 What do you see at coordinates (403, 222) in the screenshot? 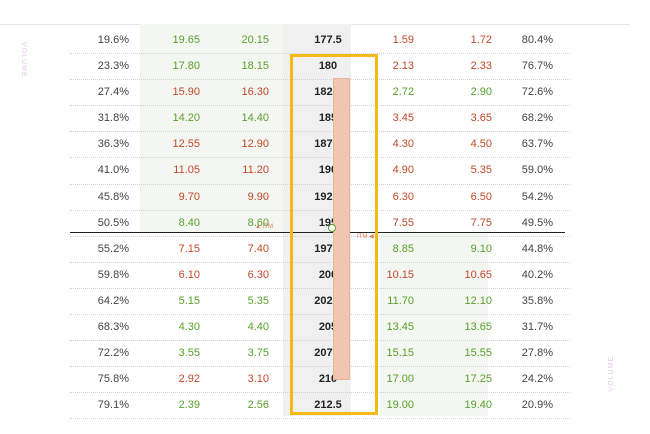
I see `put-bid-cell: 7.55` at bounding box center [403, 222].